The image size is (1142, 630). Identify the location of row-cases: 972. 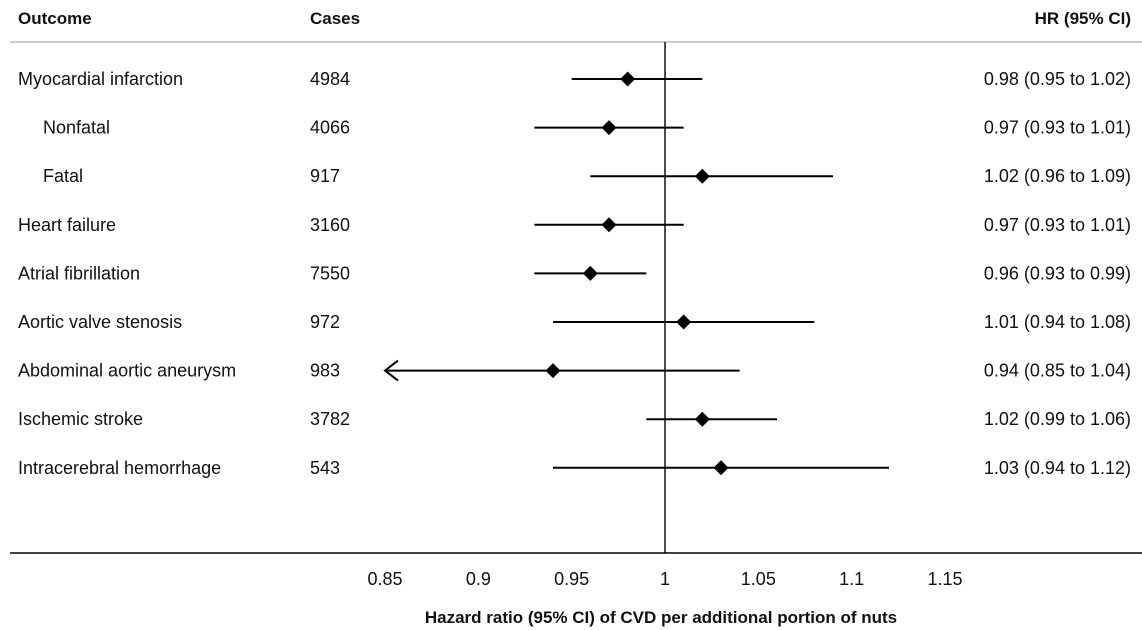
(325, 322).